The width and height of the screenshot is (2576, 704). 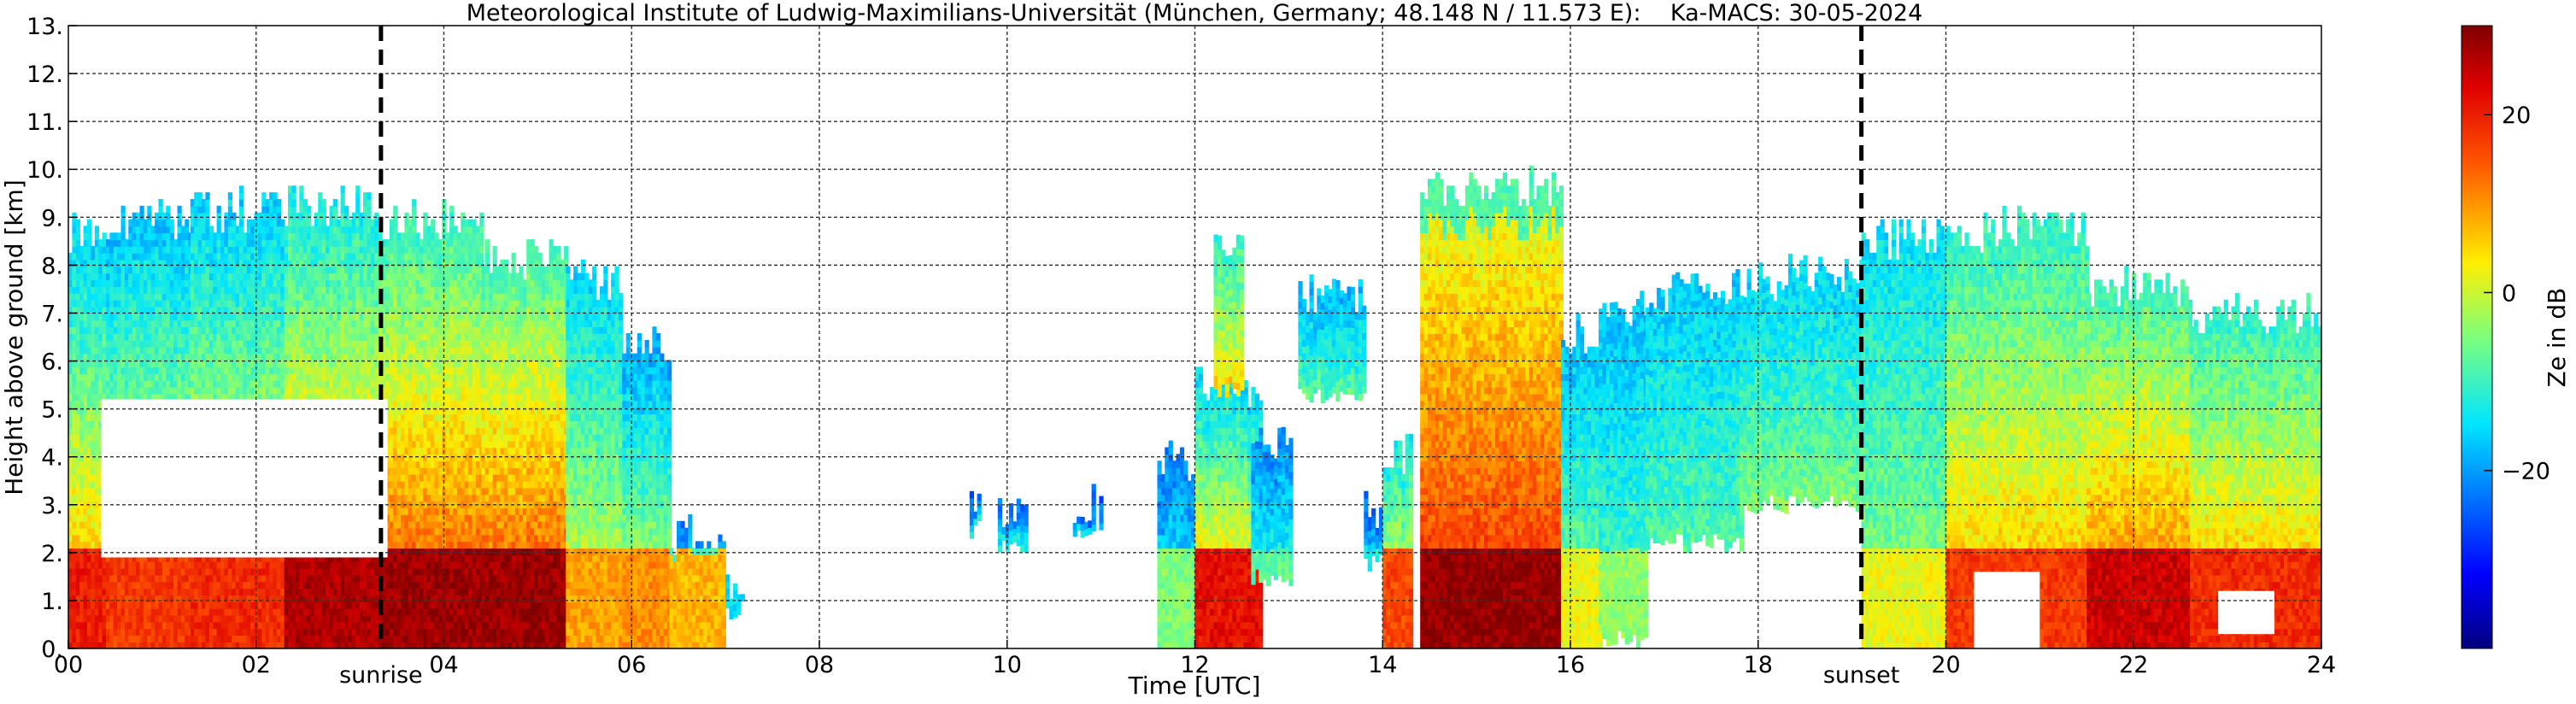 I want to click on colorbar-label: Ze in dB, so click(x=2557, y=338).